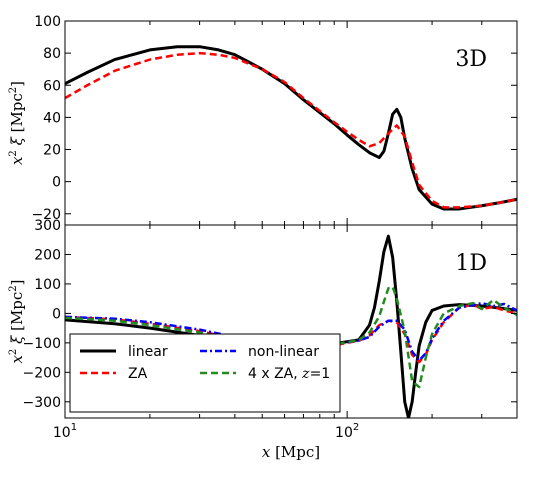  What do you see at coordinates (148, 352) in the screenshot?
I see `legend-label: linear` at bounding box center [148, 352].